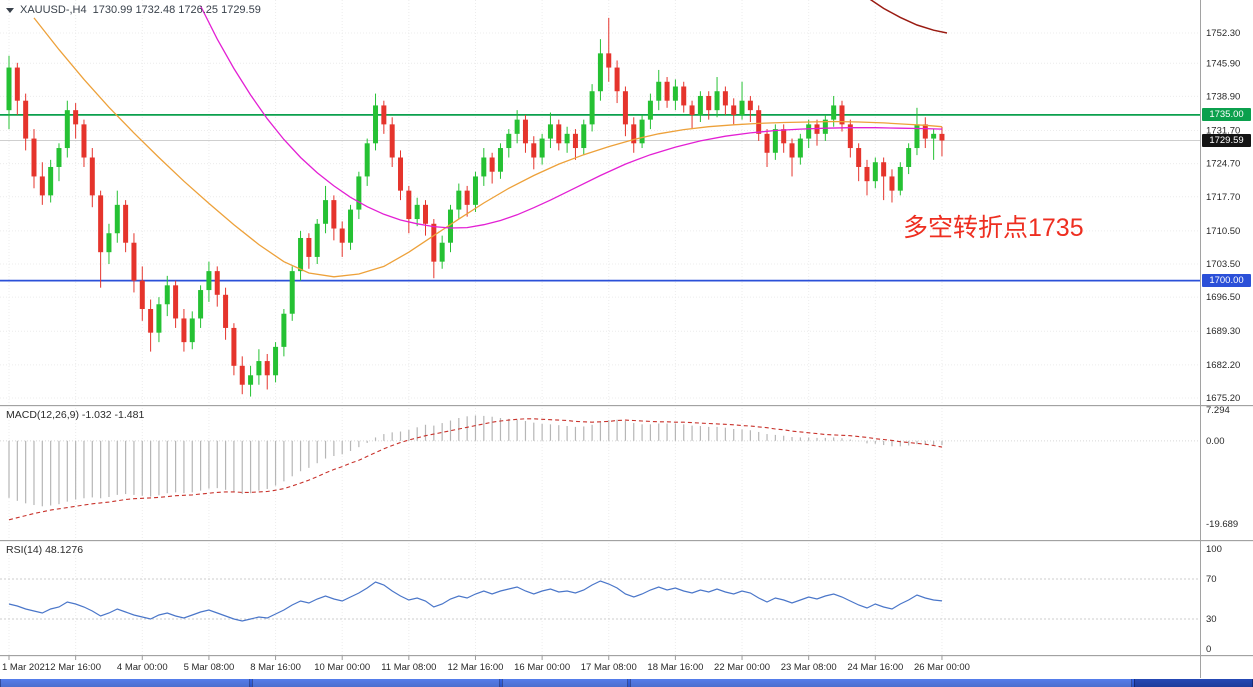 The height and width of the screenshot is (687, 1253). What do you see at coordinates (1223, 131) in the screenshot?
I see `price-axis-label: 1731.70` at bounding box center [1223, 131].